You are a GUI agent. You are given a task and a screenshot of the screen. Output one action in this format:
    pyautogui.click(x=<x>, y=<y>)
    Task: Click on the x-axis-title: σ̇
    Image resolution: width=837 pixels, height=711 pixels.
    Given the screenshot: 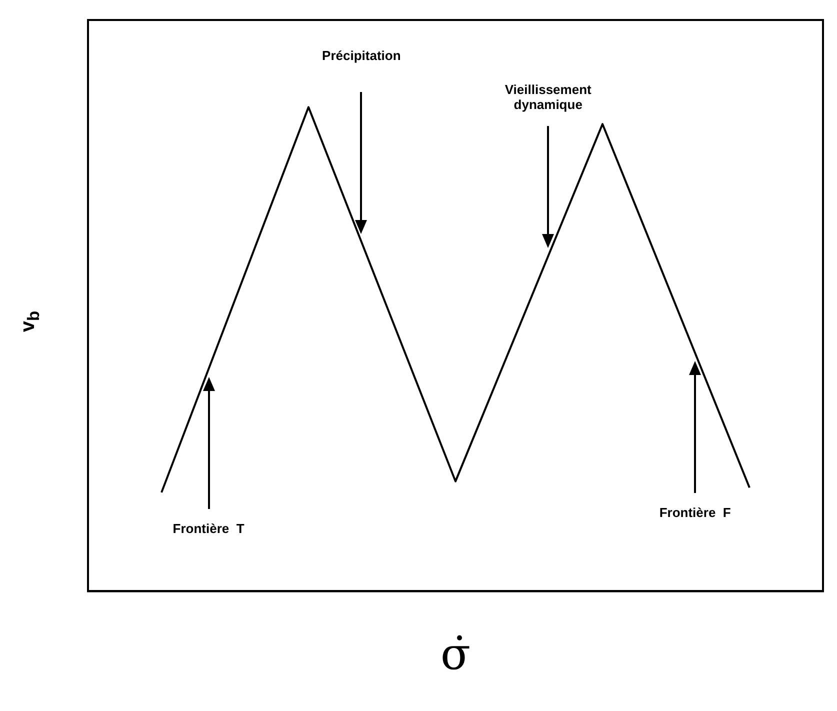 What is the action you would take?
    pyautogui.click(x=455, y=654)
    